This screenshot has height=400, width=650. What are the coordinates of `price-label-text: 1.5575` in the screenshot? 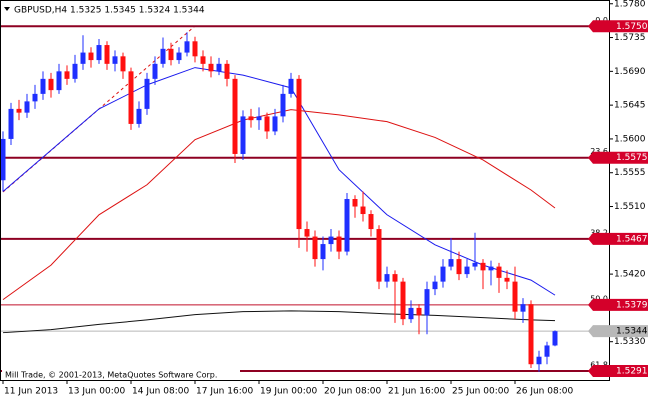 It's located at (632, 158).